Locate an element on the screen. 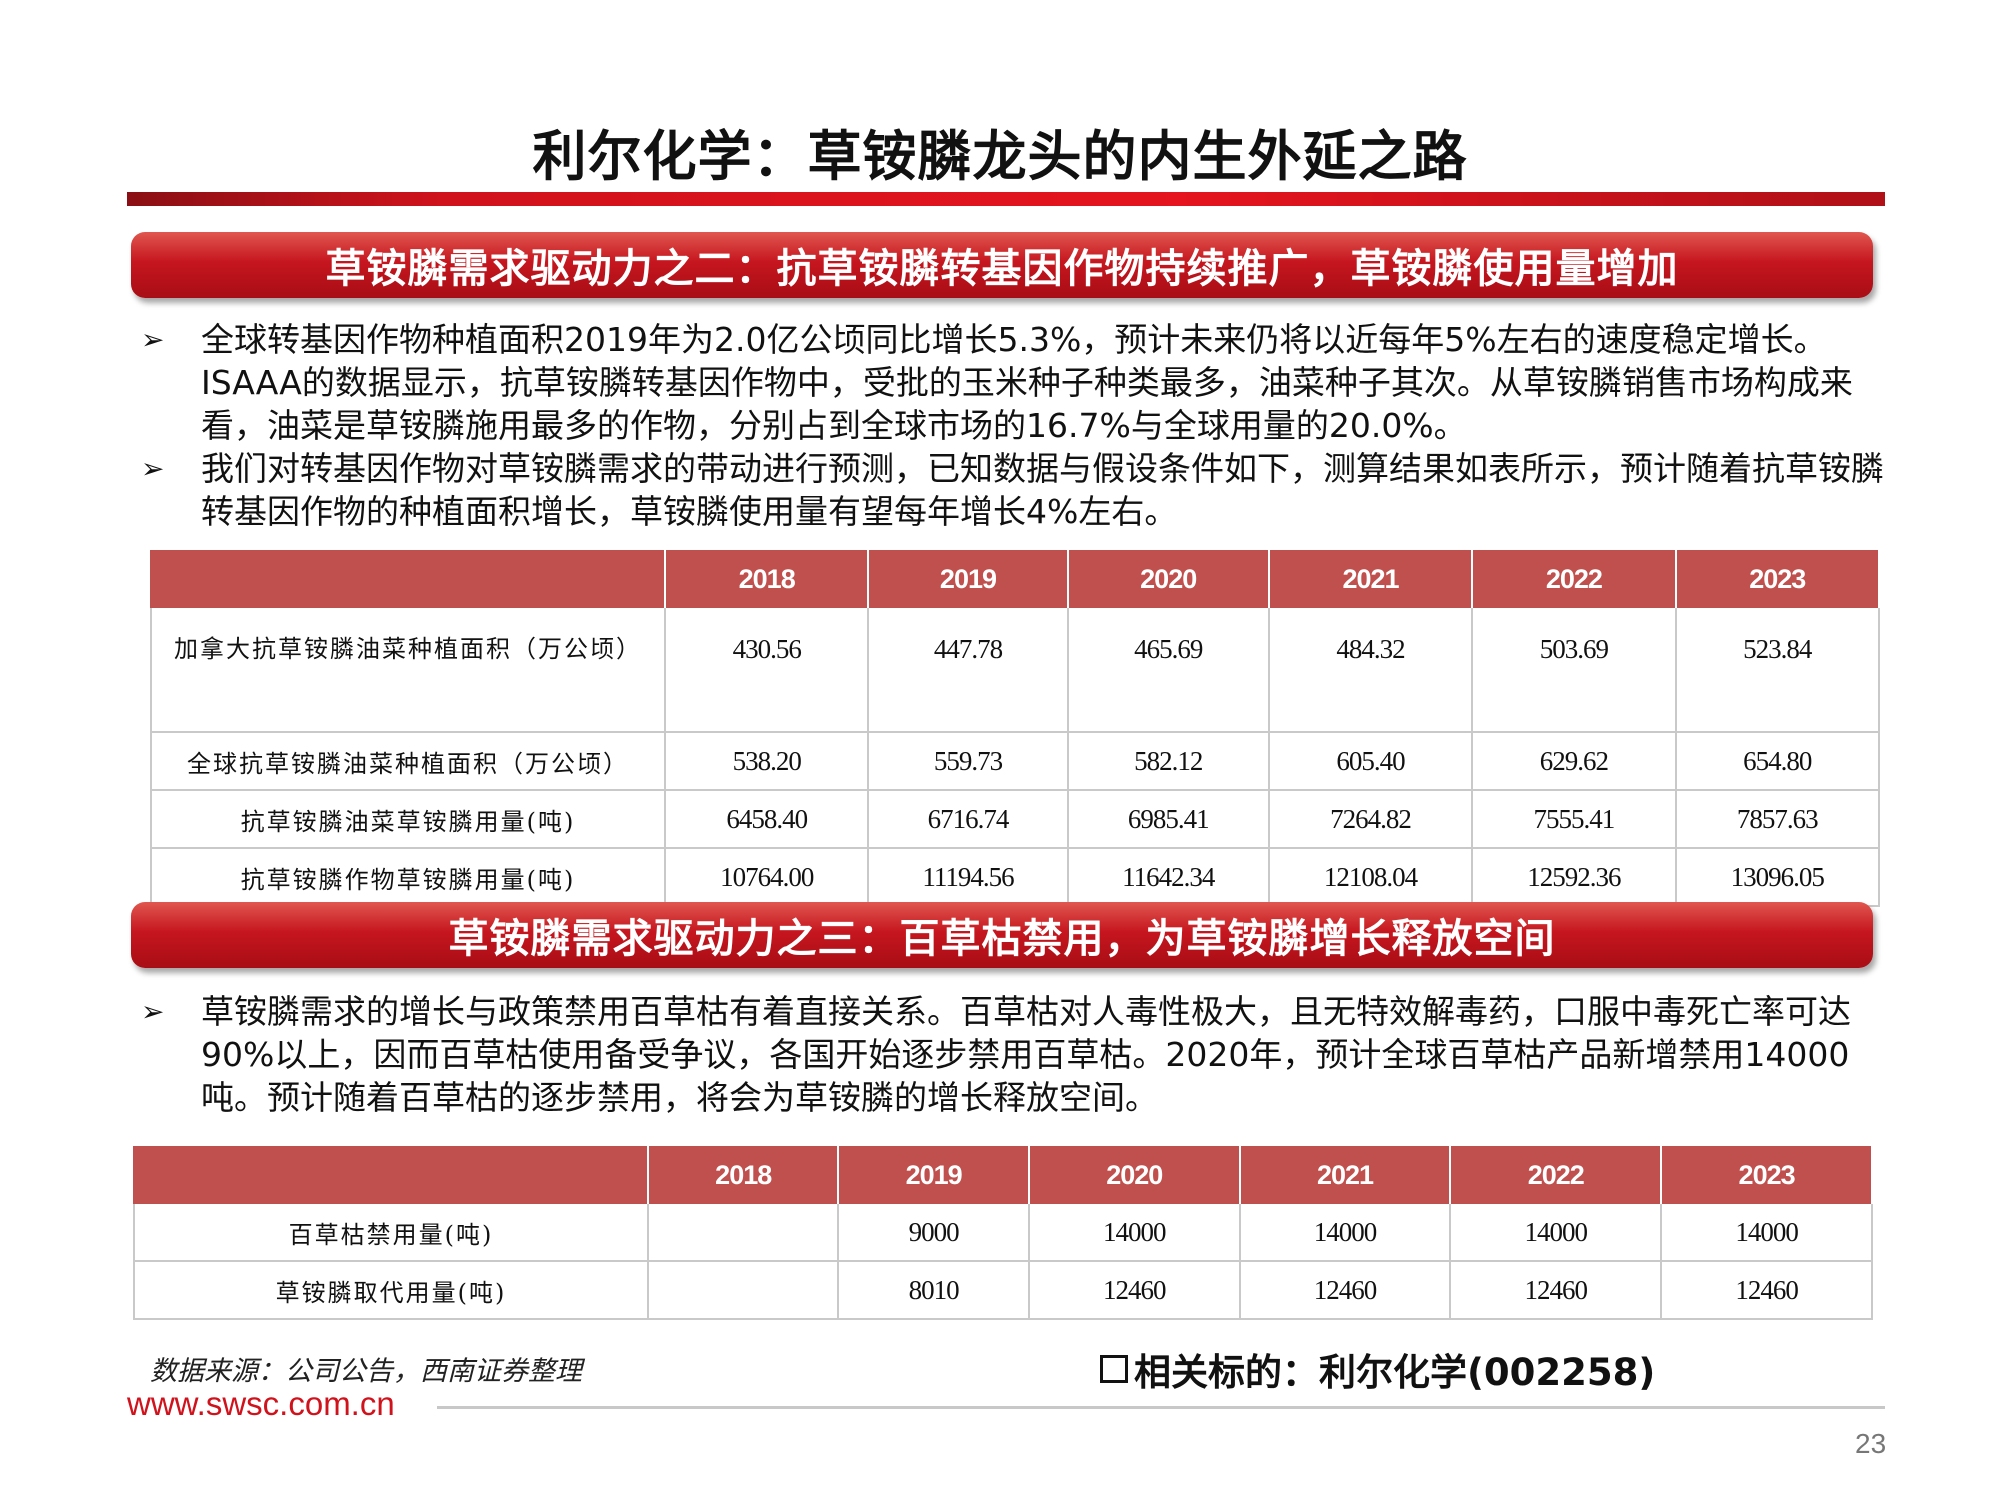 This screenshot has width=2000, height=1501. table-cell: 6458.40 is located at coordinates (767, 819).